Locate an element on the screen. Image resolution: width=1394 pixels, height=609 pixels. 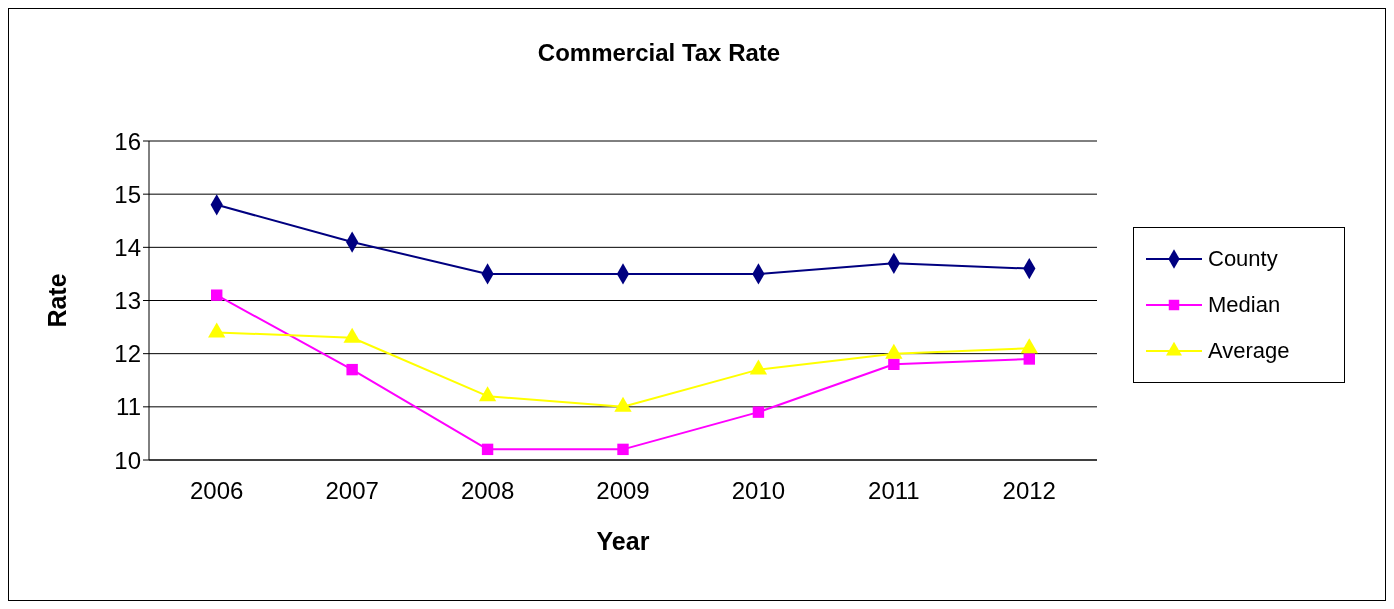
x-tick-label: 2009 is located at coordinates (623, 491).